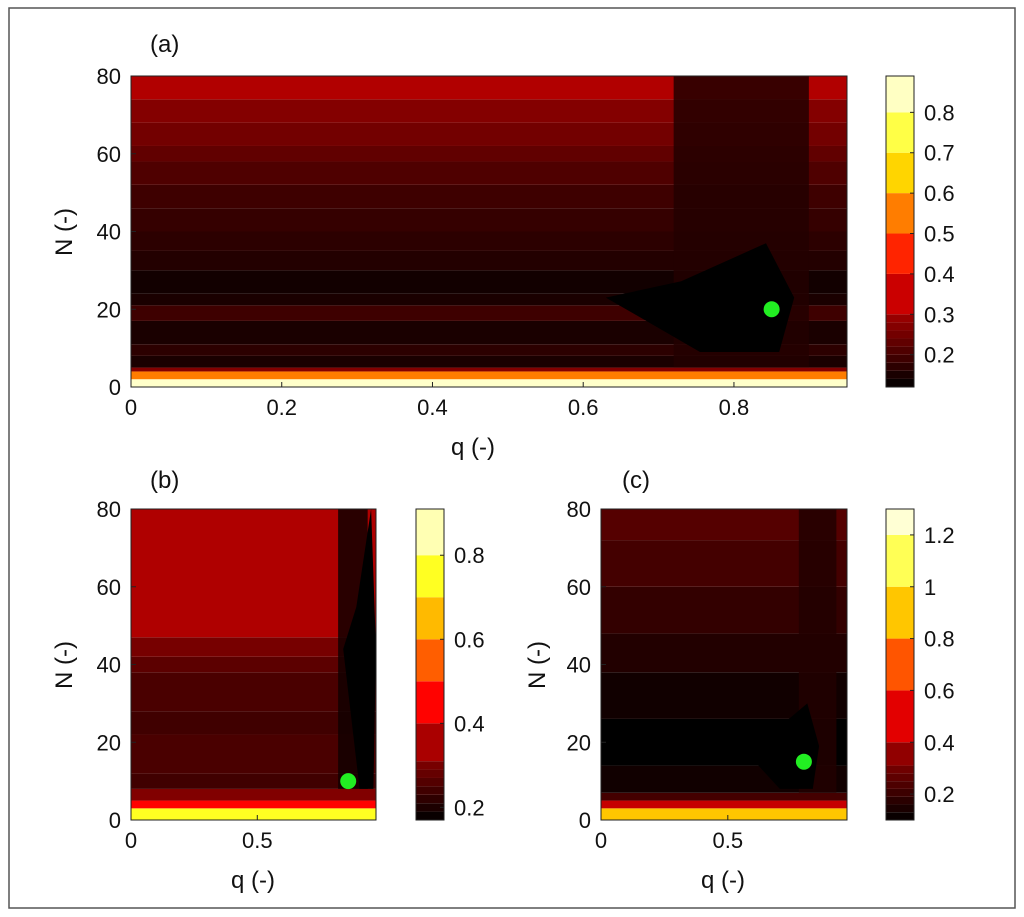  I want to click on colorbar-tick-label-b-3: 0.8, so click(469, 555).